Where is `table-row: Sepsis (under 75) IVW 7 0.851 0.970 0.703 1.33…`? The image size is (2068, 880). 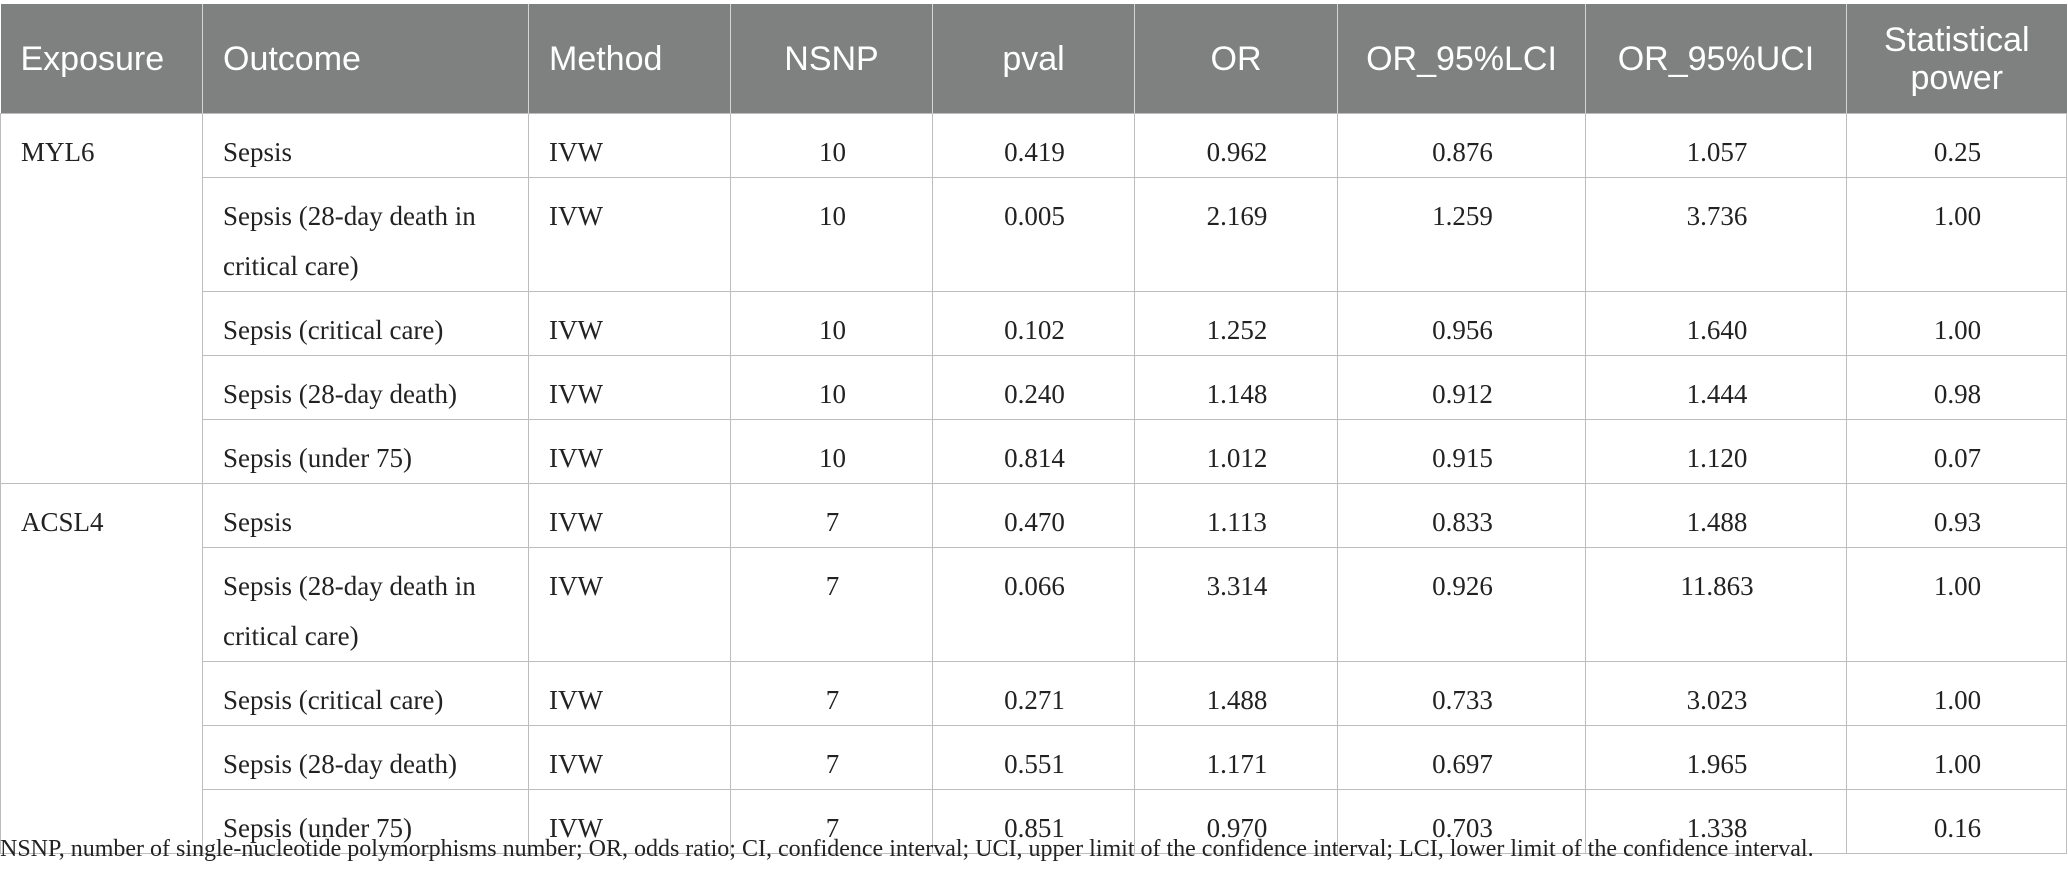
table-row: Sepsis (under 75) IVW 7 0.851 0.970 0.703 1.33… is located at coordinates (1034, 821).